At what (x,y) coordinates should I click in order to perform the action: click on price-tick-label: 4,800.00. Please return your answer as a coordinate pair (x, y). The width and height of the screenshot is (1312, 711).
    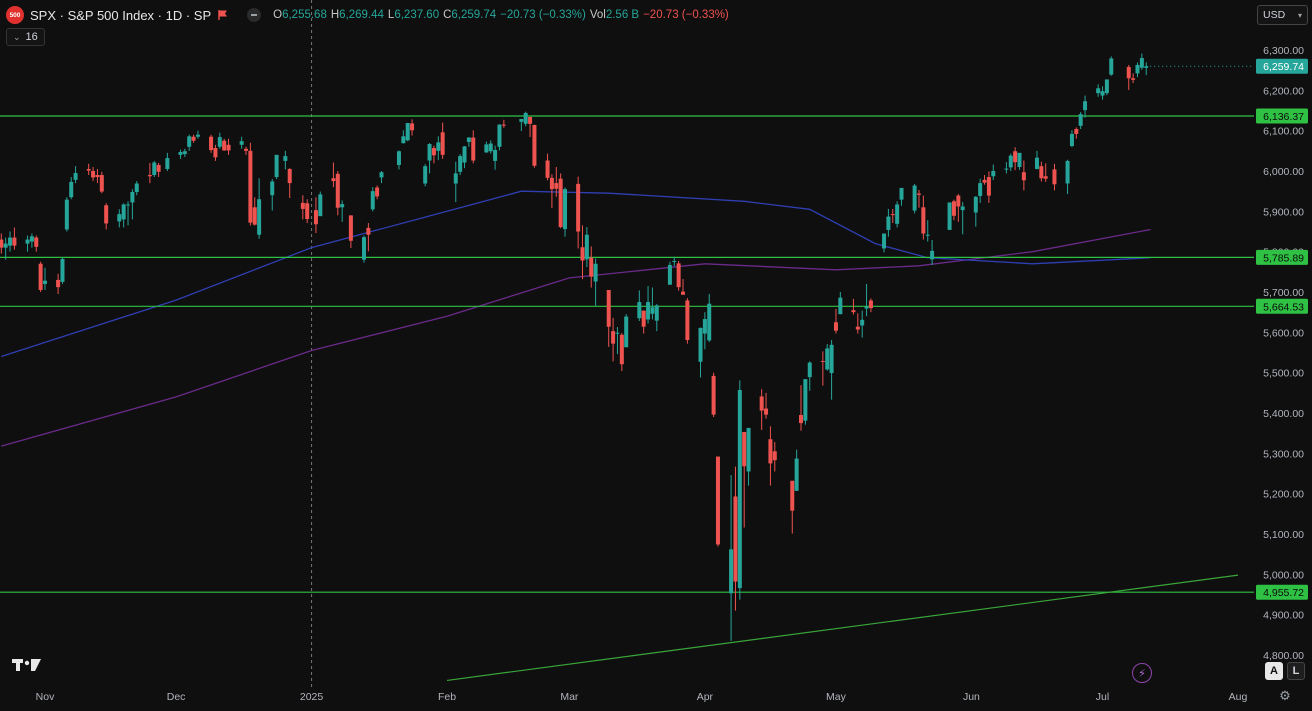
    Looking at the image, I should click on (1283, 656).